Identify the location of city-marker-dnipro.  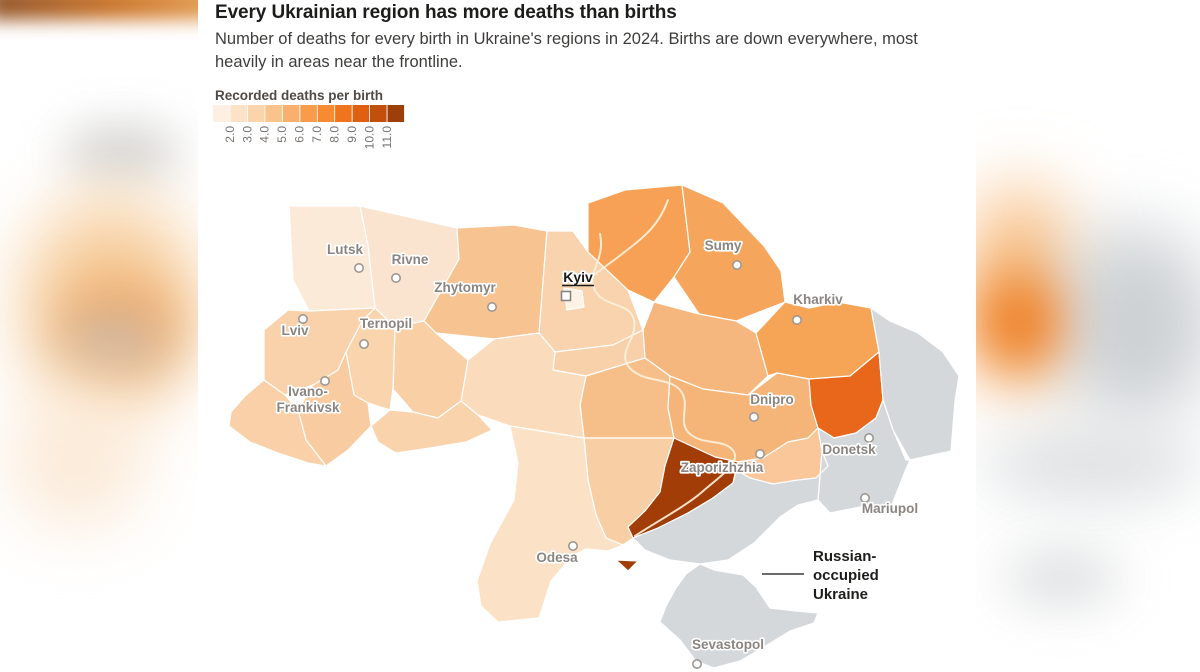
(753, 417).